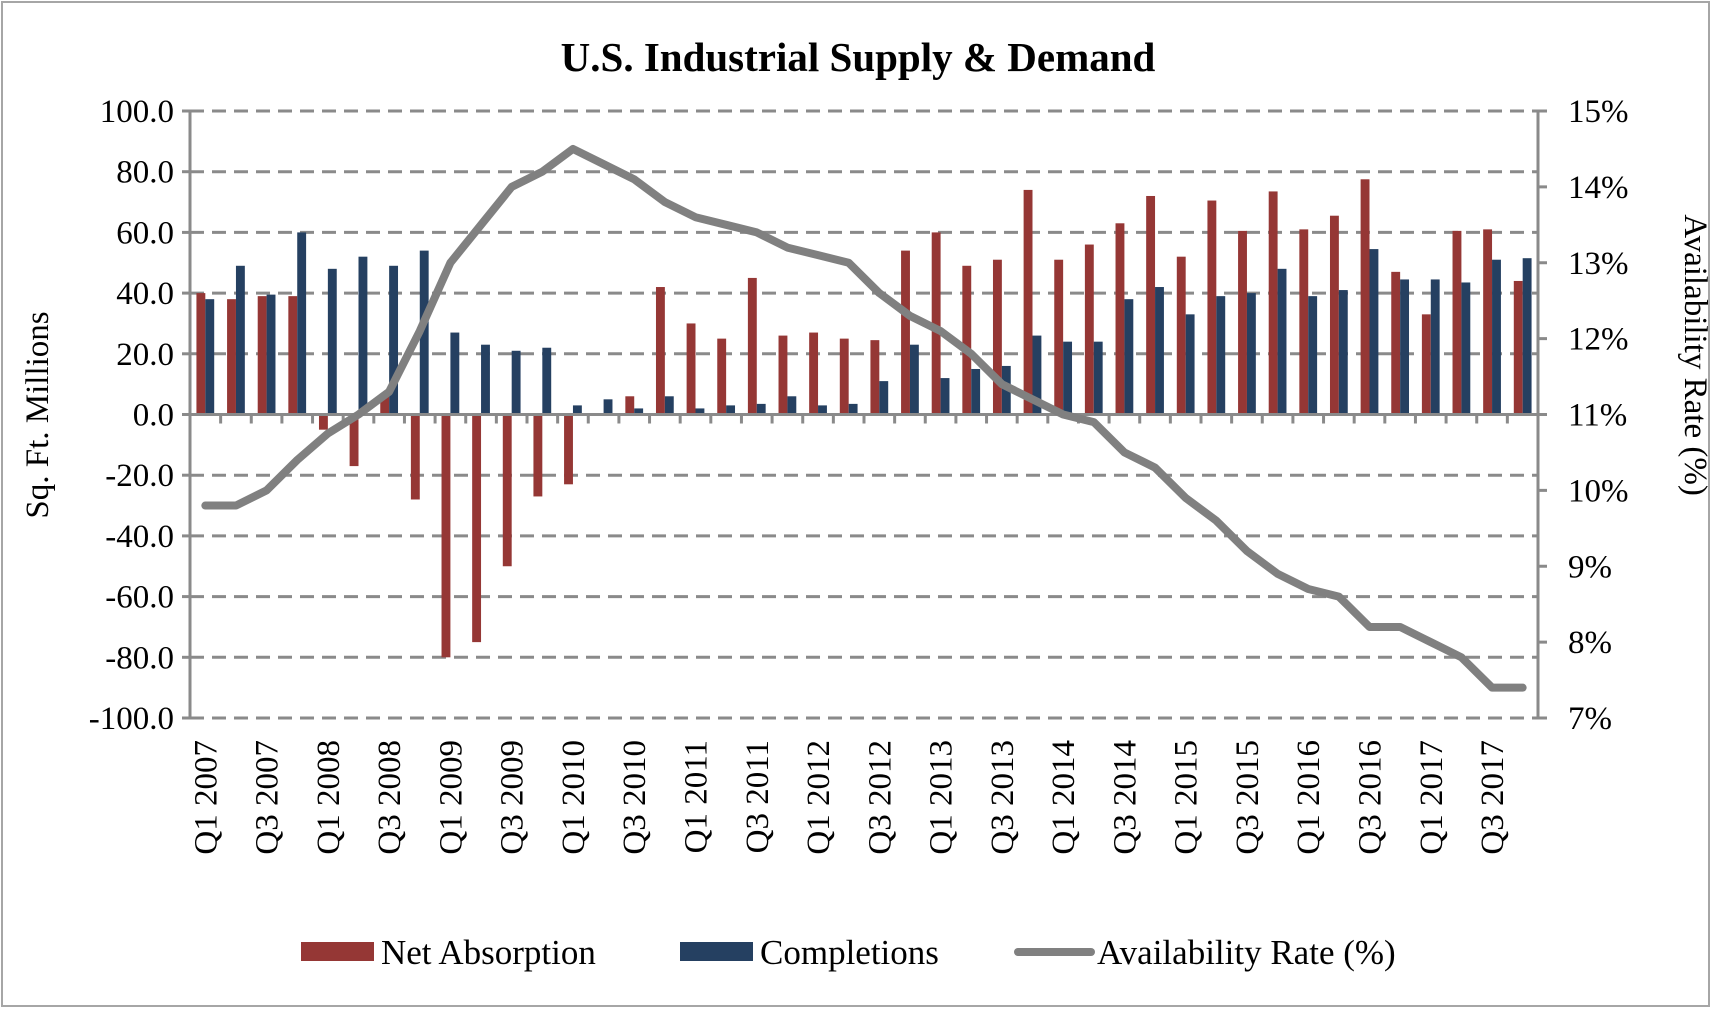  Describe the element at coordinates (145, 294) in the screenshot. I see `y-tick-label: 40.0` at that location.